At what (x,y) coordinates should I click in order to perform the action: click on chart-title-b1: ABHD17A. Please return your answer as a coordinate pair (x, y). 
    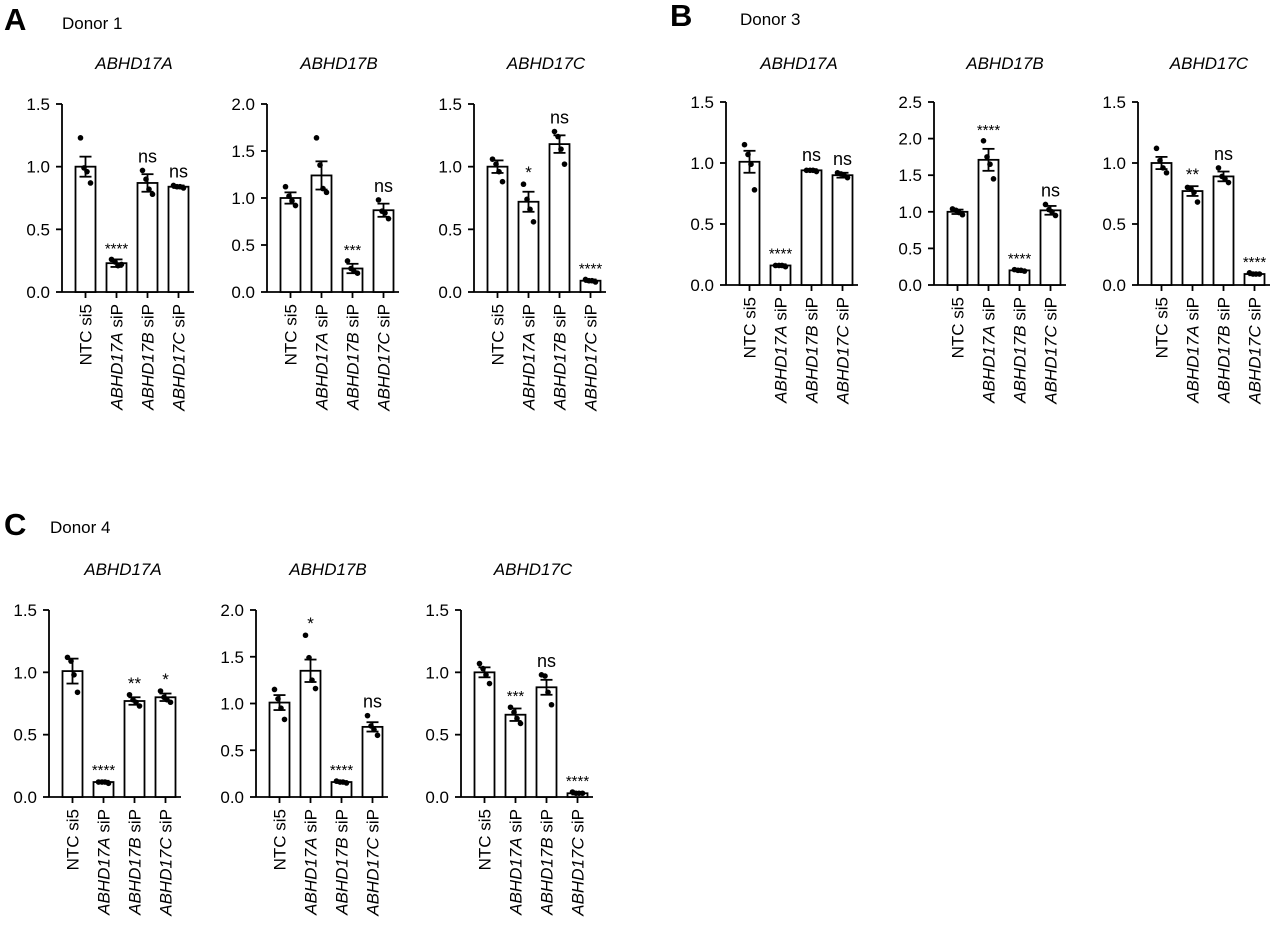
    Looking at the image, I should click on (798, 63).